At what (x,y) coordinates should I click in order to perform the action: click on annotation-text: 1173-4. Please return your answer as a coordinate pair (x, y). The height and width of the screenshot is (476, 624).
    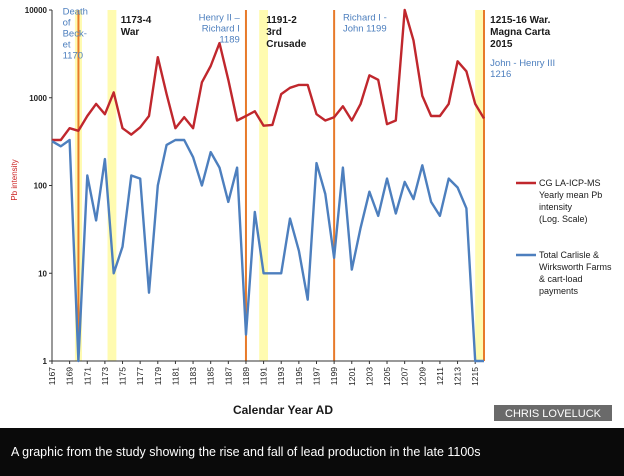
    Looking at the image, I should click on (136, 20).